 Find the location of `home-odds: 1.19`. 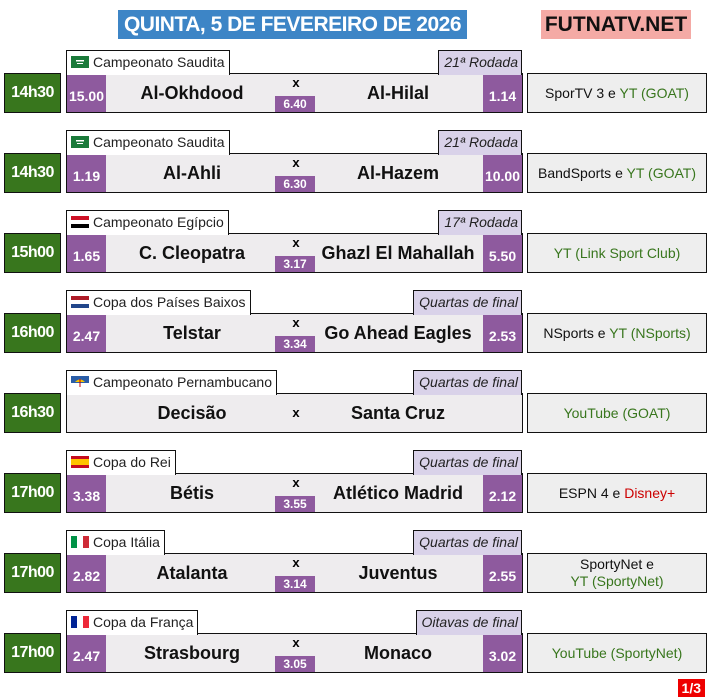

home-odds: 1.19 is located at coordinates (86, 173).